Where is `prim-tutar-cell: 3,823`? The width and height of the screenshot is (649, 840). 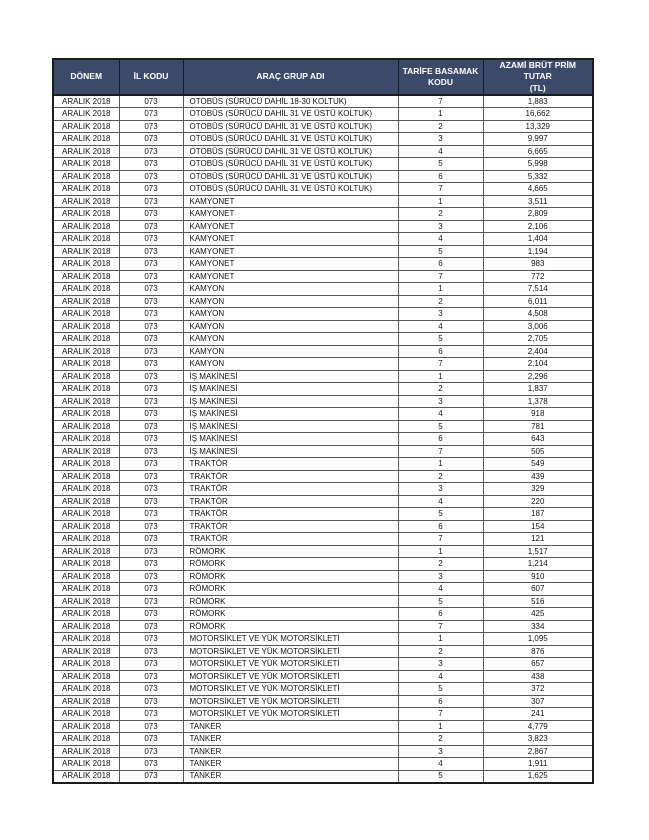 prim-tutar-cell: 3,823 is located at coordinates (538, 739).